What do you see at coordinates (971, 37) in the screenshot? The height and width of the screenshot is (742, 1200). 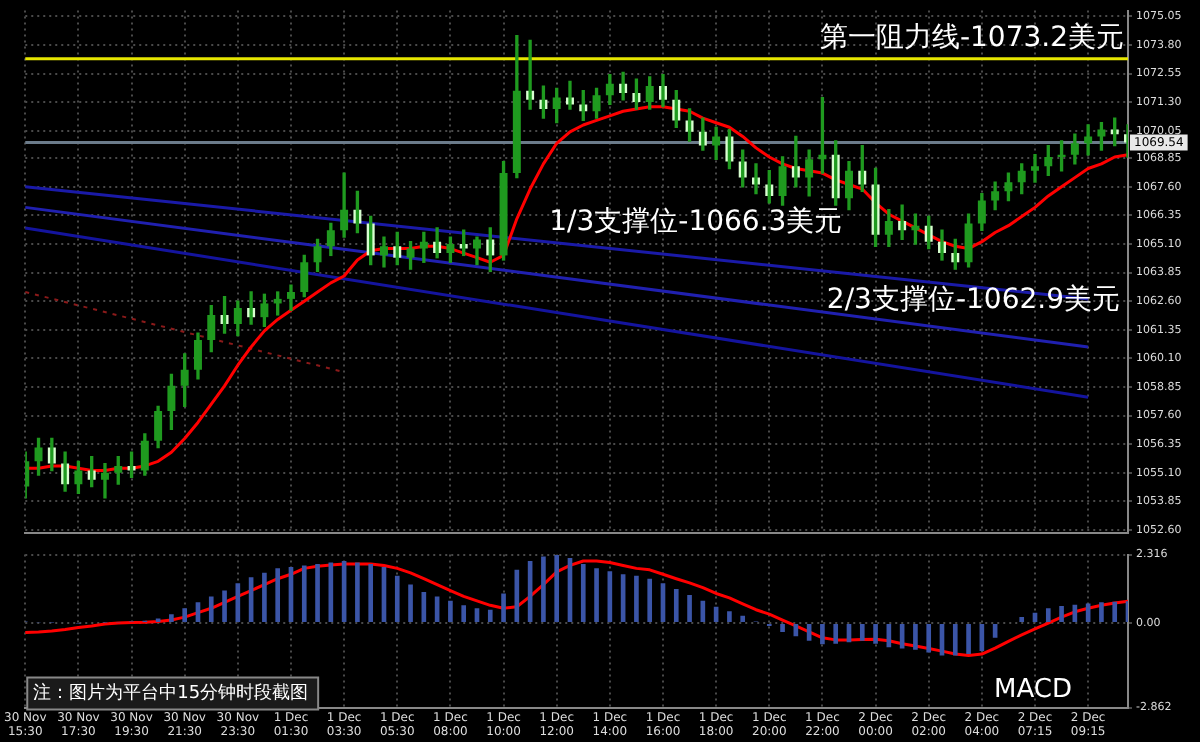 I see `ref-line-label: 第一阻力线-1073.2美元` at bounding box center [971, 37].